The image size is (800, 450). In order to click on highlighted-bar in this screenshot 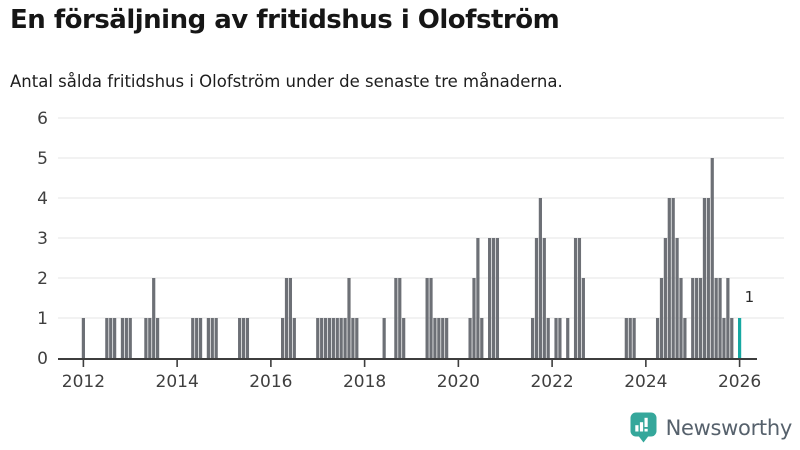, I will do `click(740, 338)`.